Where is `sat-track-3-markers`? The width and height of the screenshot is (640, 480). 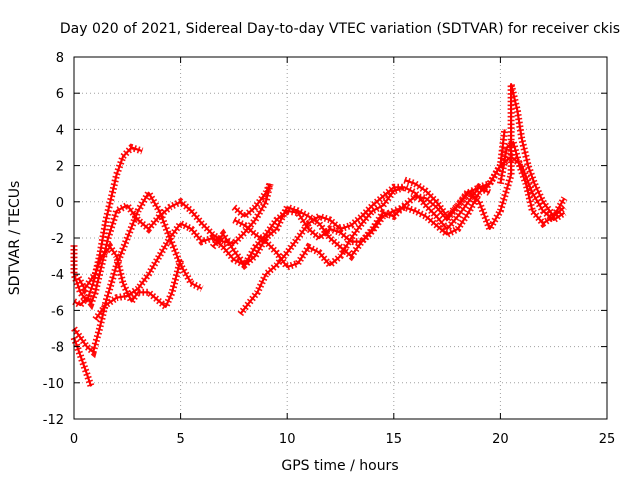
sat-track-3-markers is located at coordinates (137, 272).